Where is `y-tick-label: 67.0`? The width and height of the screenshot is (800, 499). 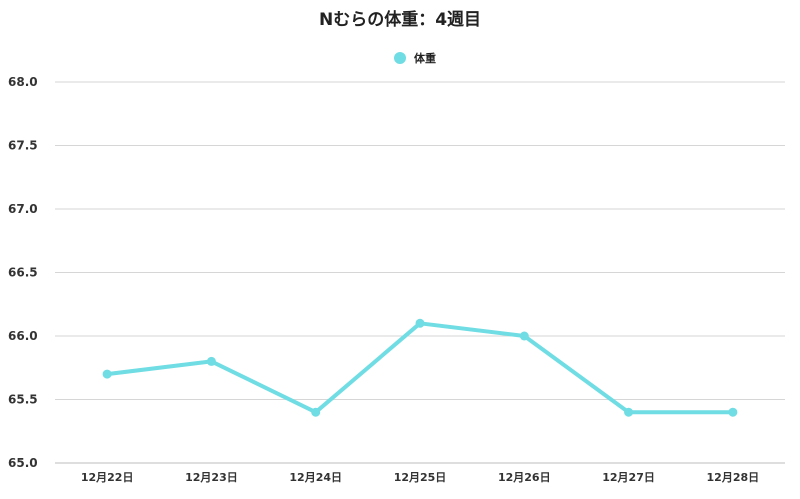 y-tick-label: 67.0 is located at coordinates (23, 209).